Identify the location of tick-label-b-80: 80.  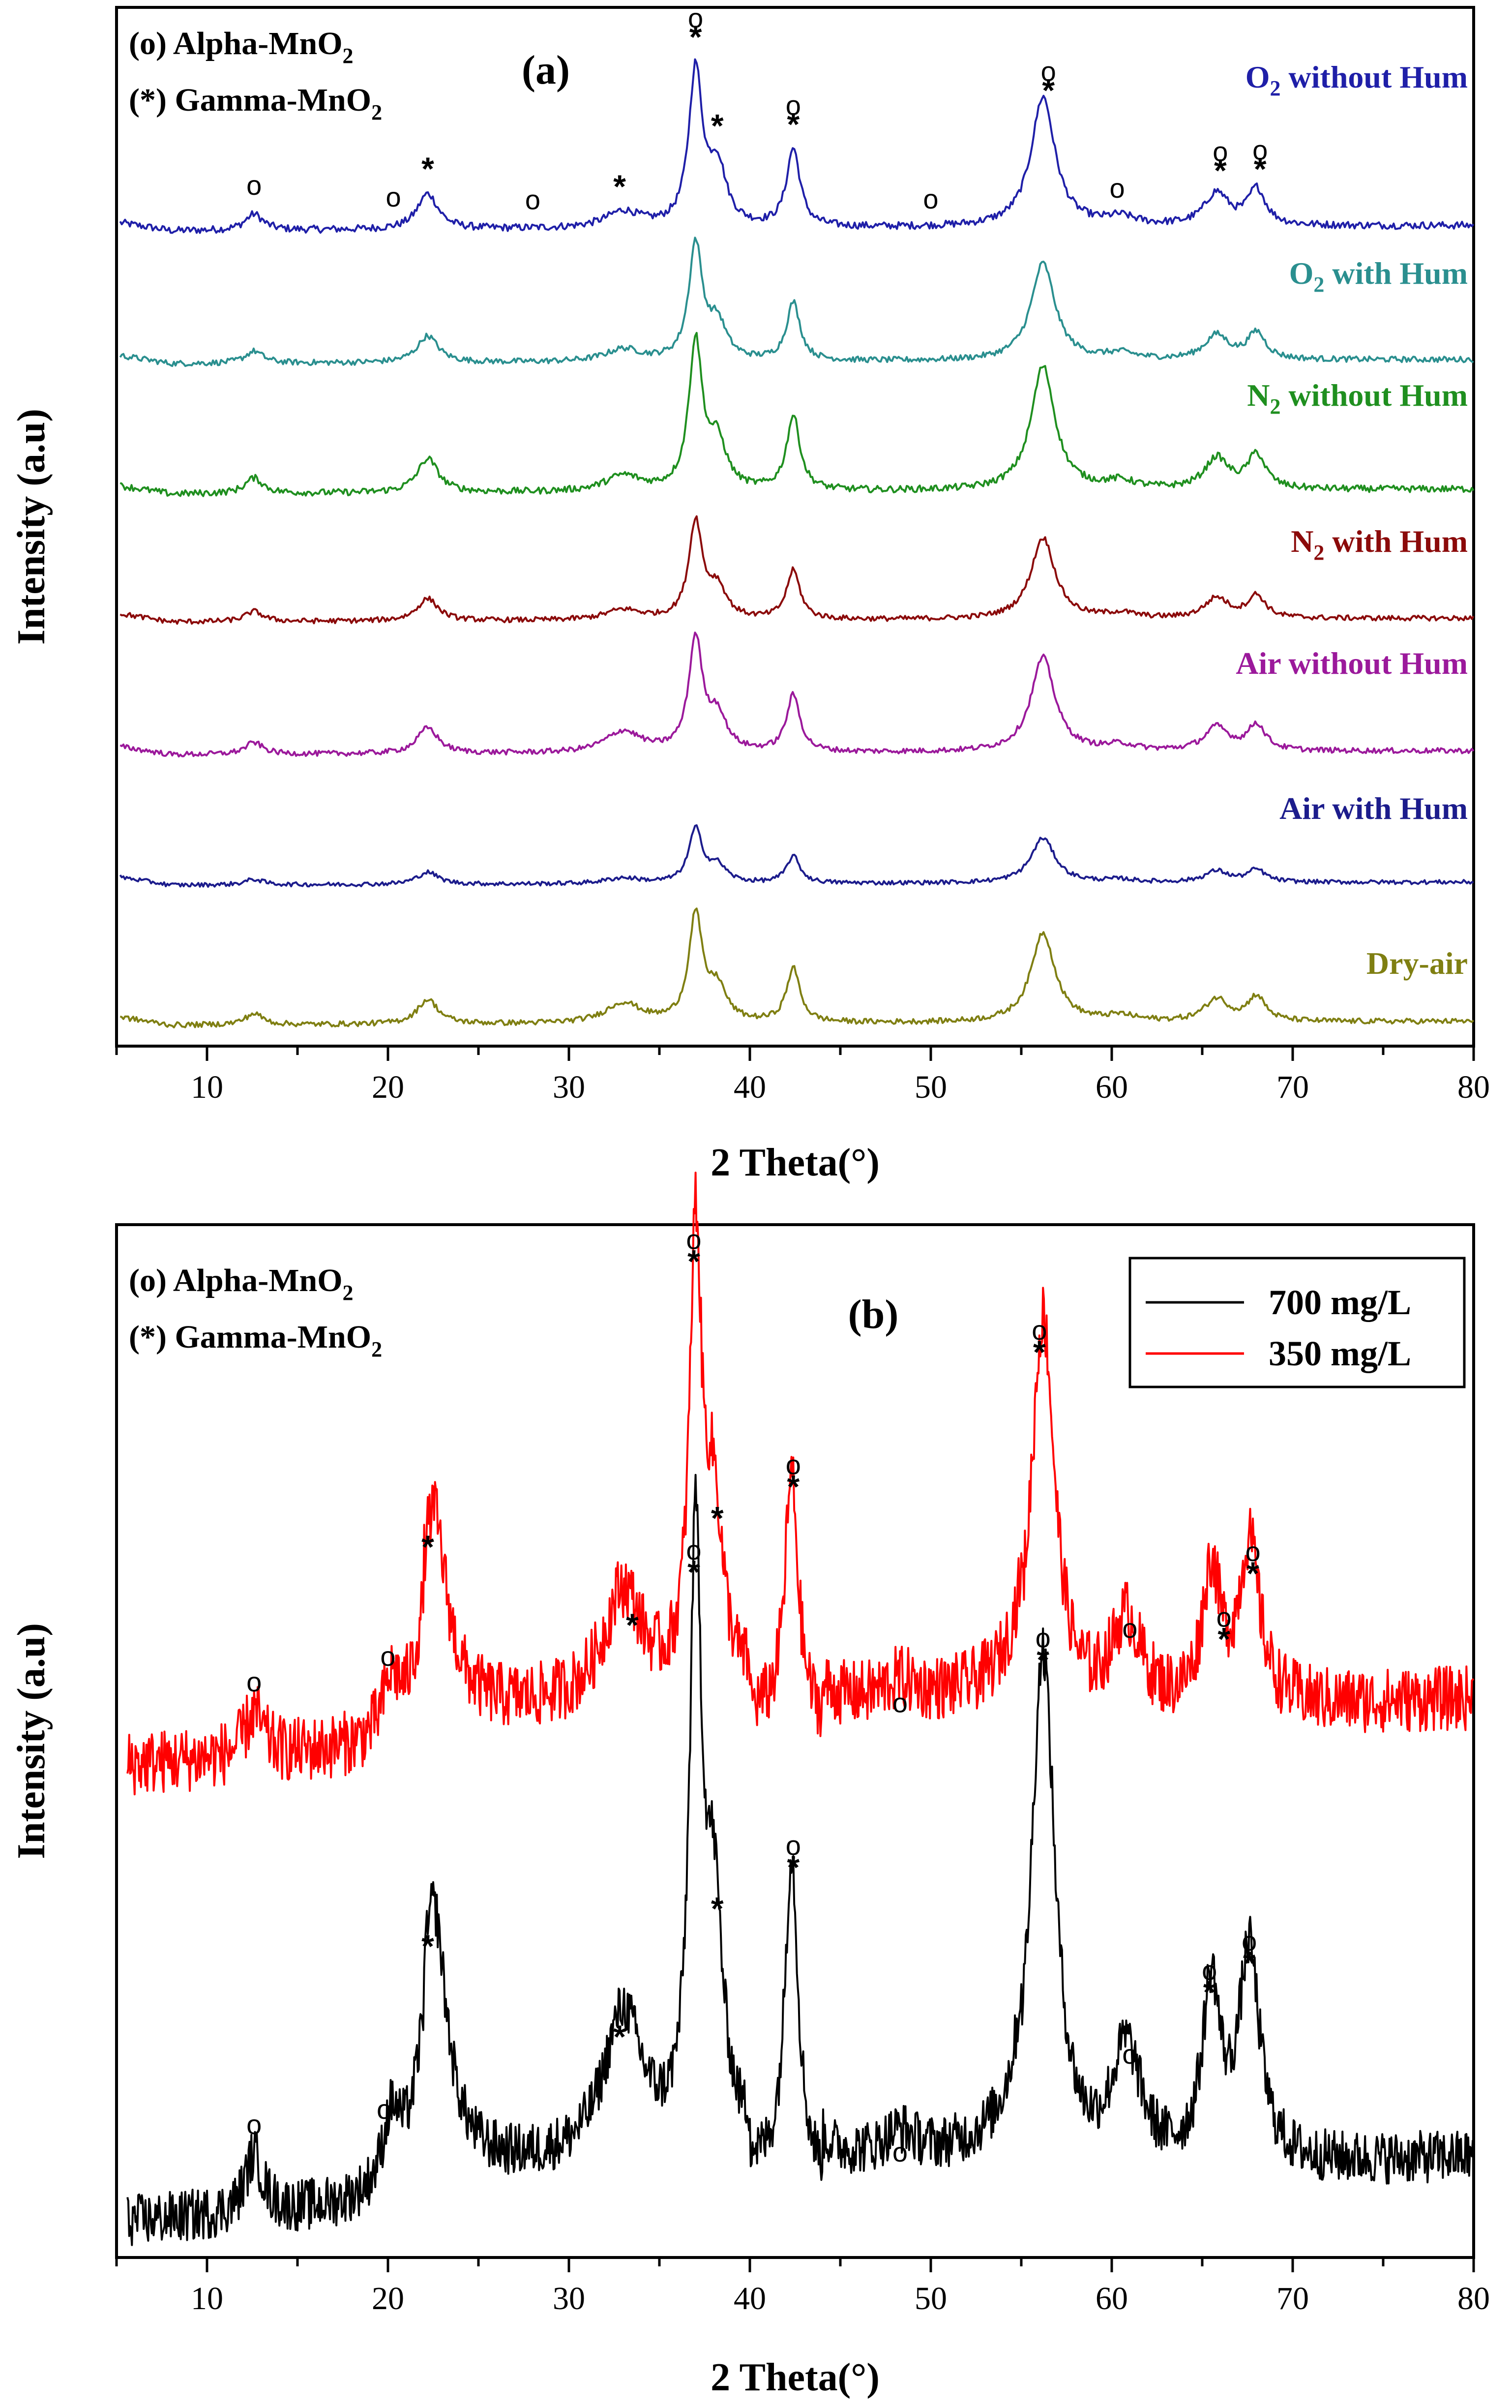
(1473, 2299).